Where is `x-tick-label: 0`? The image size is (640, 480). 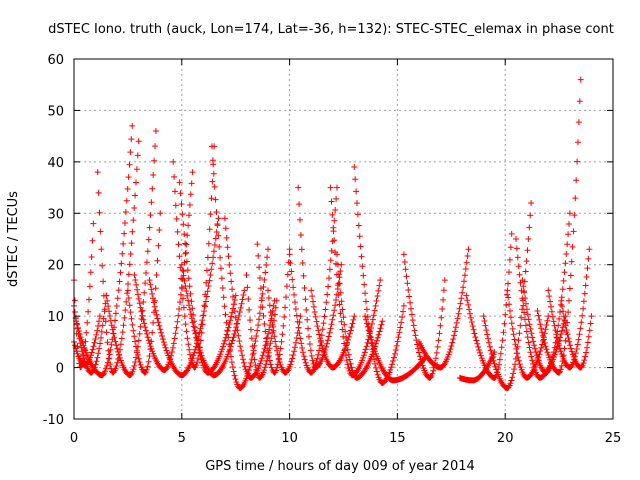 x-tick-label: 0 is located at coordinates (74, 438).